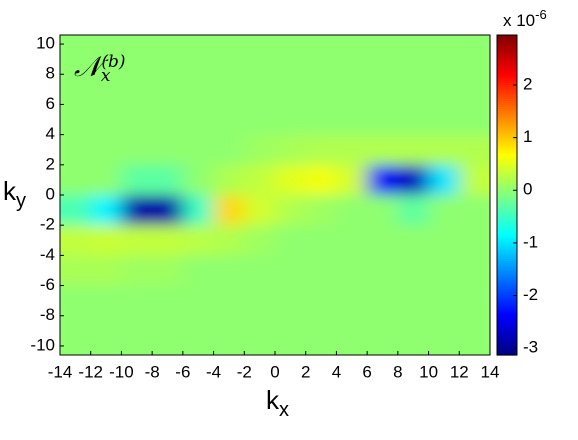 The width and height of the screenshot is (578, 440). What do you see at coordinates (21, 201) in the screenshot?
I see `y-axis-label-sub: y` at bounding box center [21, 201].